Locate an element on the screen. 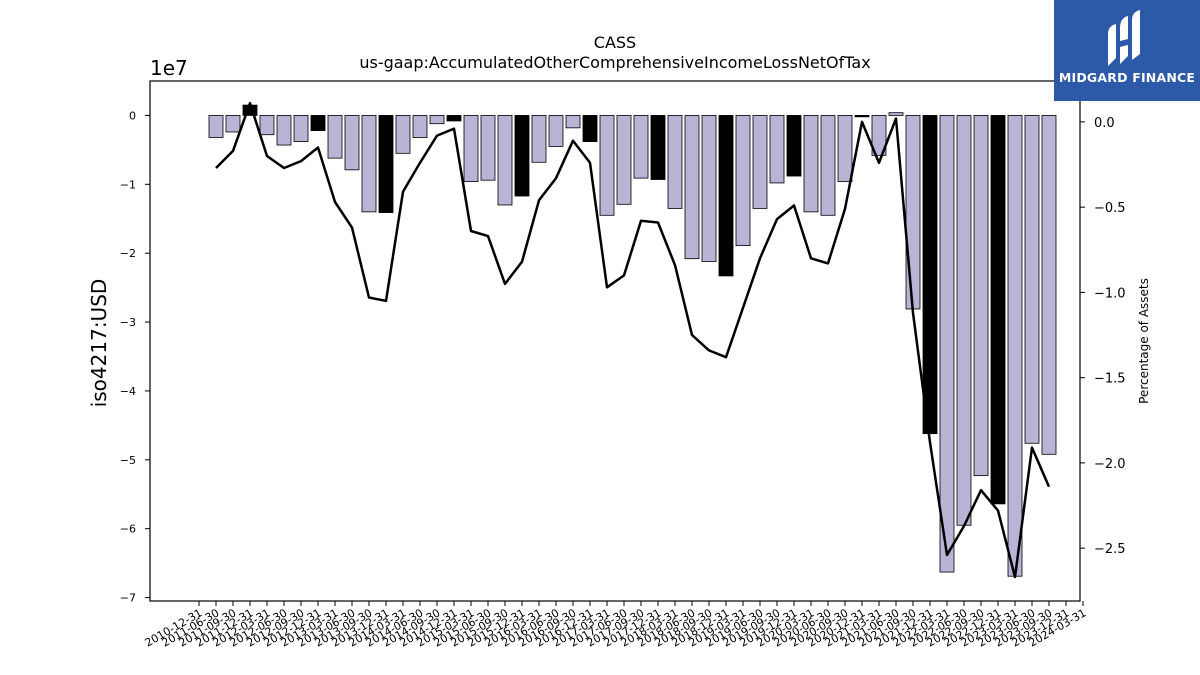  midgard-logo-icon is located at coordinates (1124, 38).